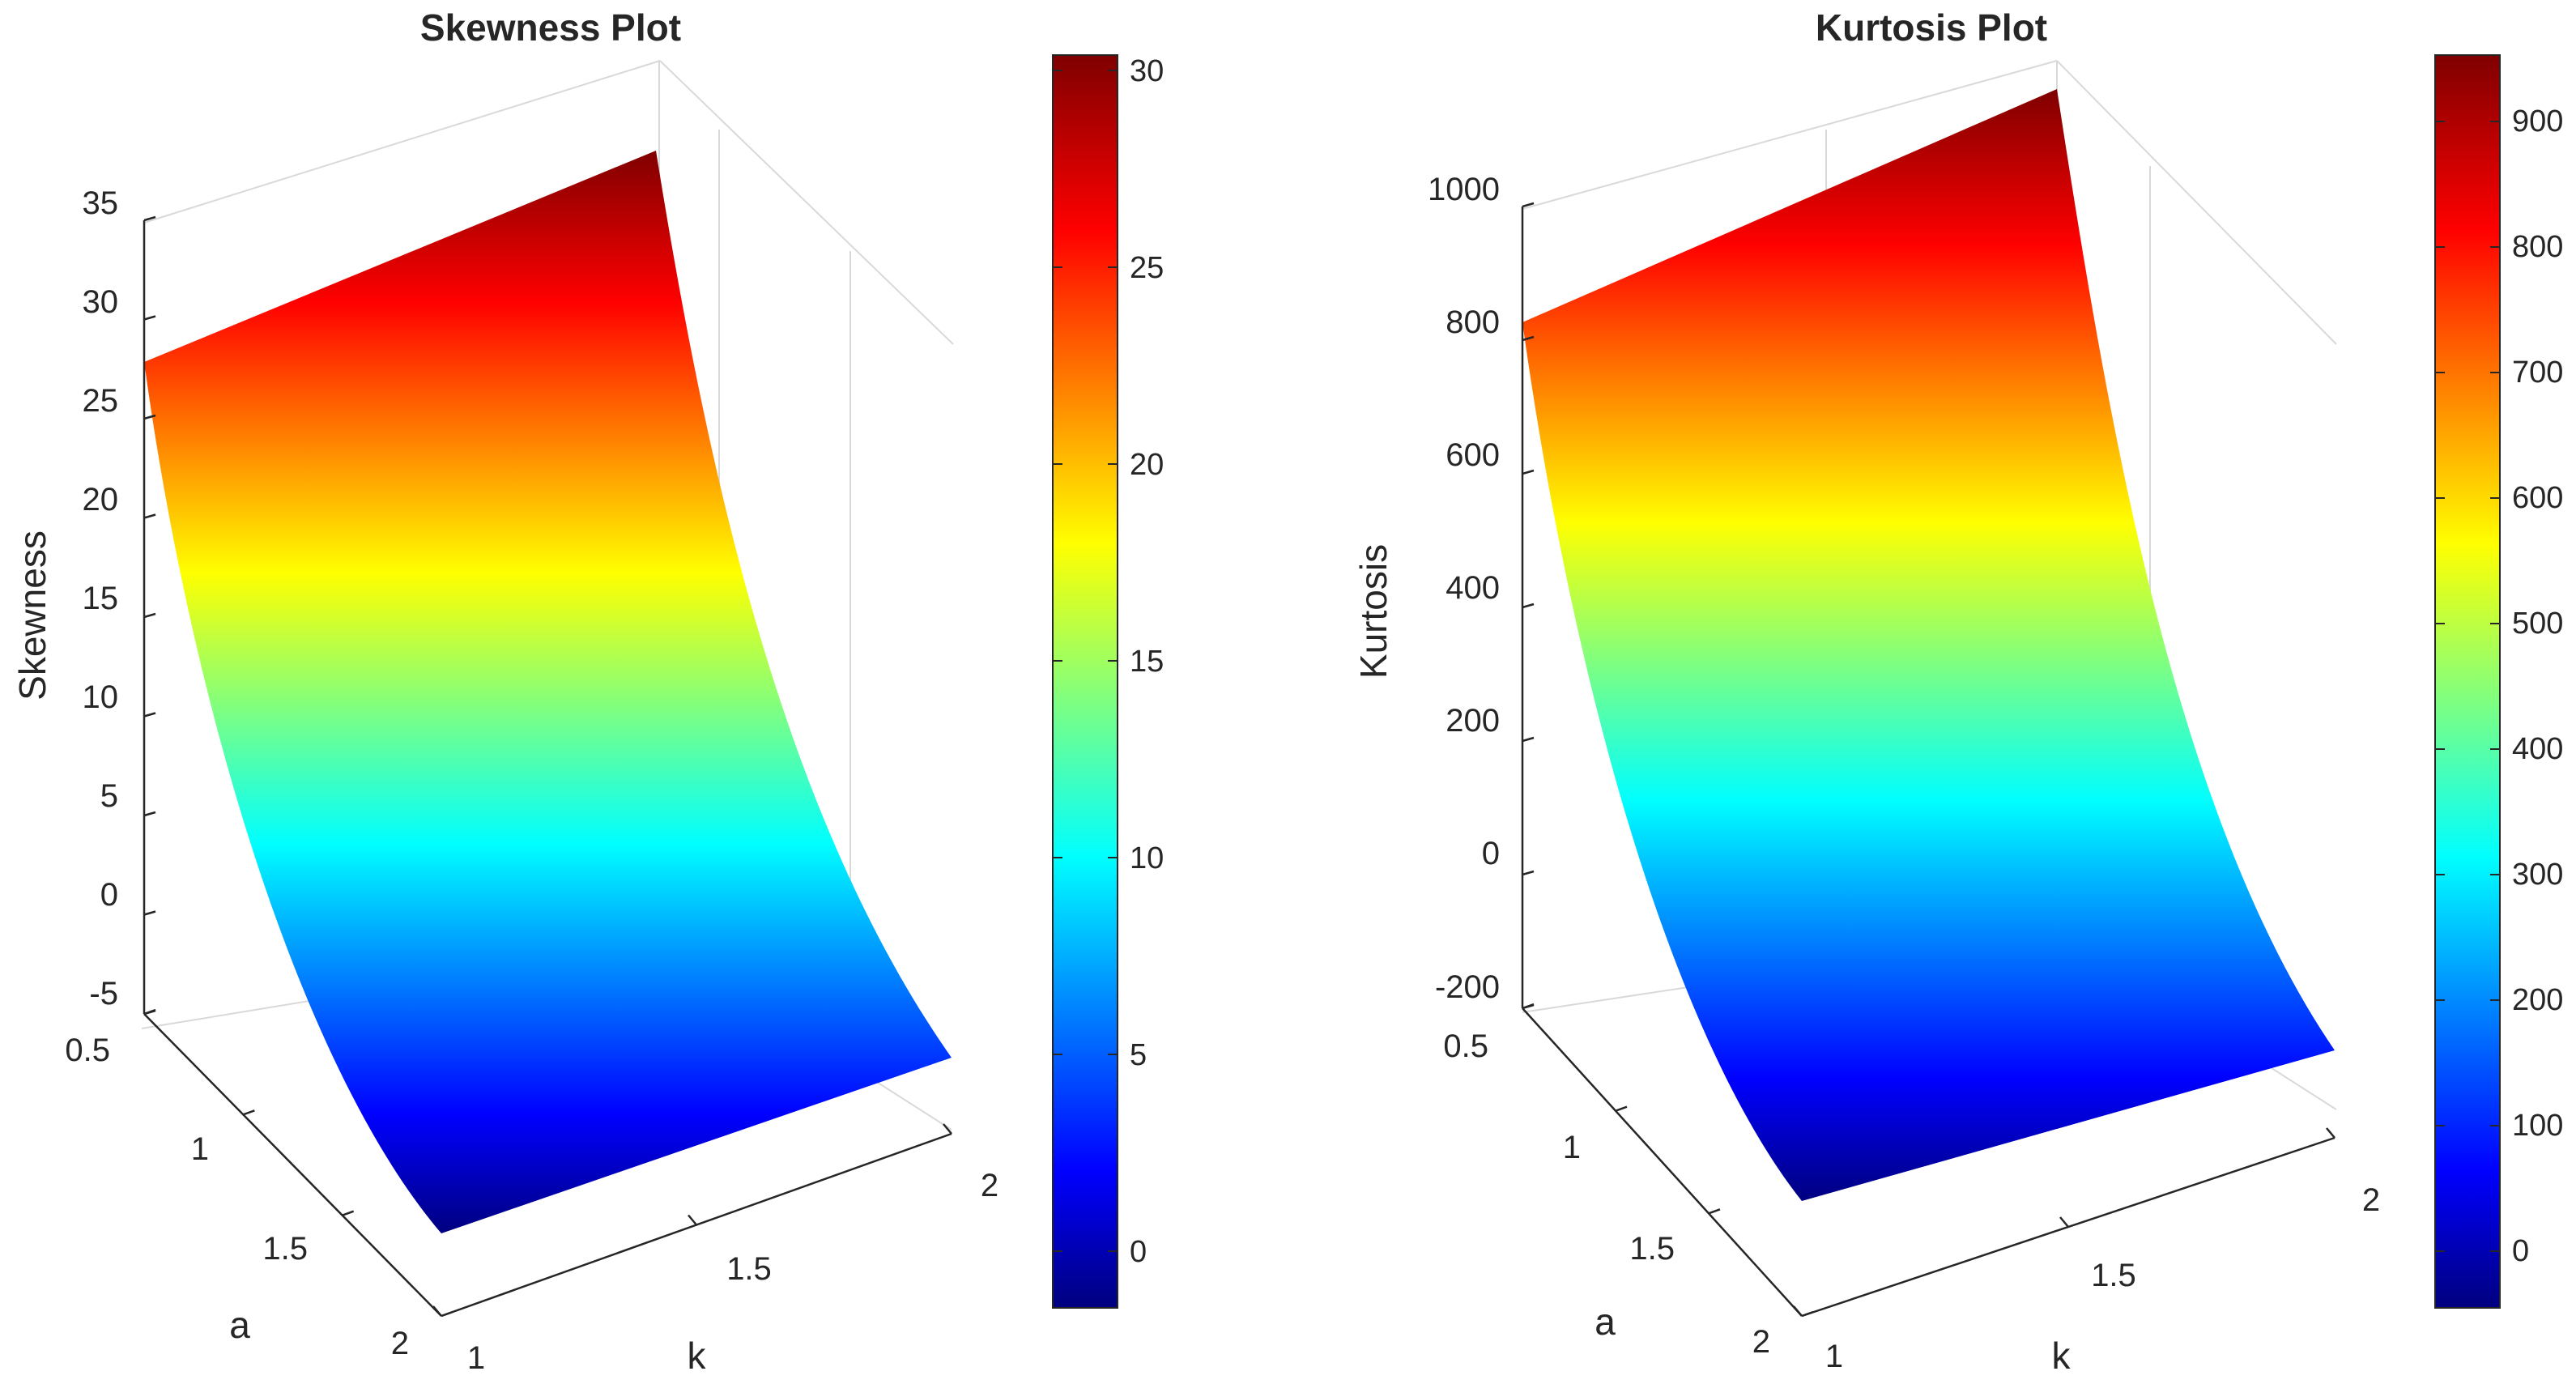  I want to click on colorbar-tick-label: 5, so click(1138, 1055).